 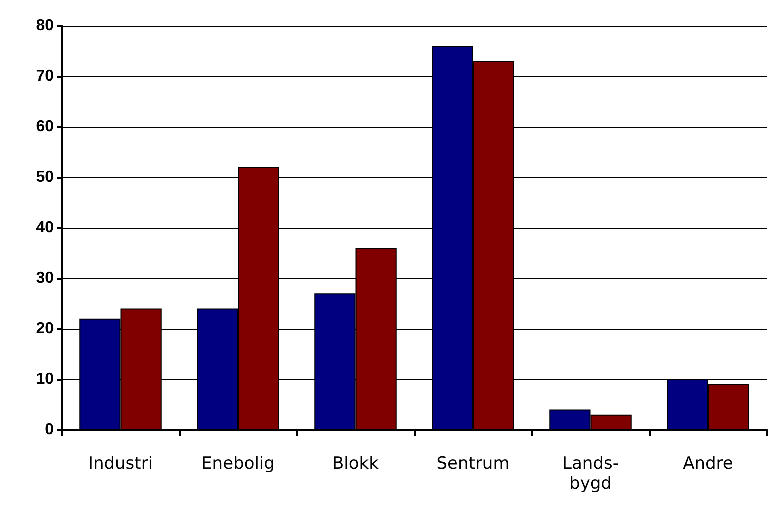 What do you see at coordinates (473, 464) in the screenshot?
I see `x-tick-label: Sentrum` at bounding box center [473, 464].